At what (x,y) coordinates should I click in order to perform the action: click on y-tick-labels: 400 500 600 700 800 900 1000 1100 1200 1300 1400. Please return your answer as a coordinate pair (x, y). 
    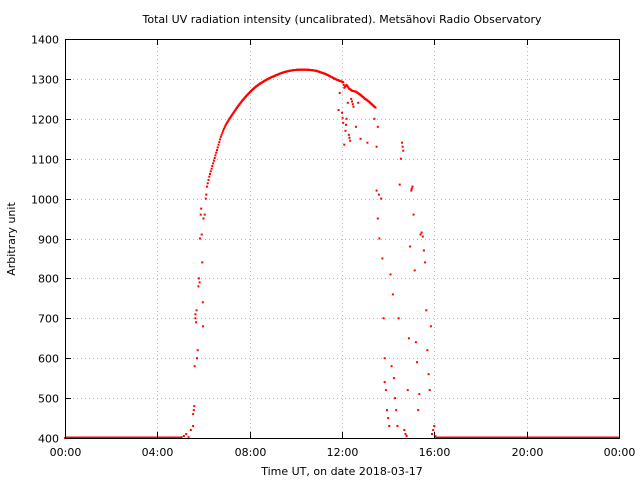
    Looking at the image, I should click on (45, 240).